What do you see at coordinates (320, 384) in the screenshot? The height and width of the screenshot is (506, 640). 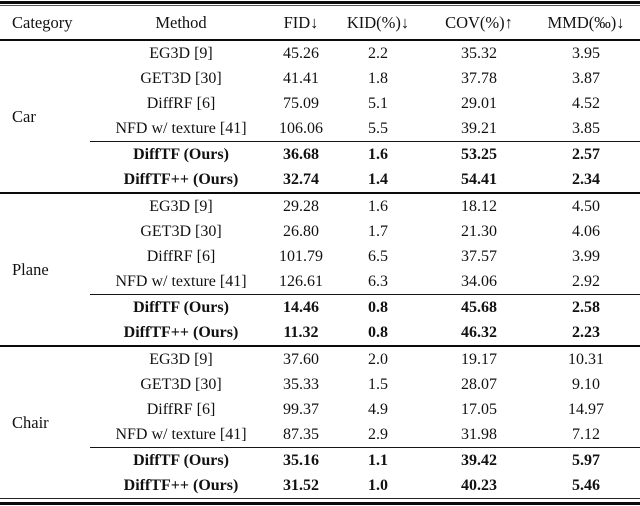 I see `table-row: GET3D [30] 35.33 1.5 28.07 9.10` at bounding box center [320, 384].